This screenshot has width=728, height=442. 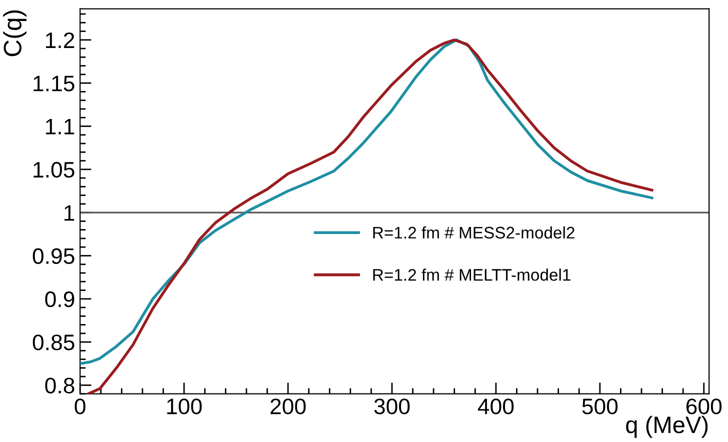 What do you see at coordinates (704, 406) in the screenshot?
I see `x-tick-label: 600` at bounding box center [704, 406].